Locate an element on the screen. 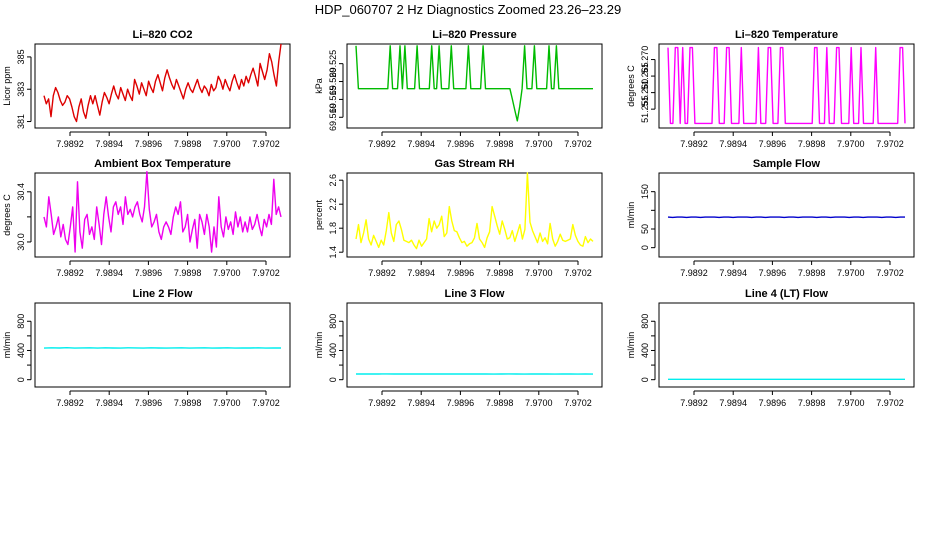  y-tick-label: 150 is located at coordinates (645, 191).